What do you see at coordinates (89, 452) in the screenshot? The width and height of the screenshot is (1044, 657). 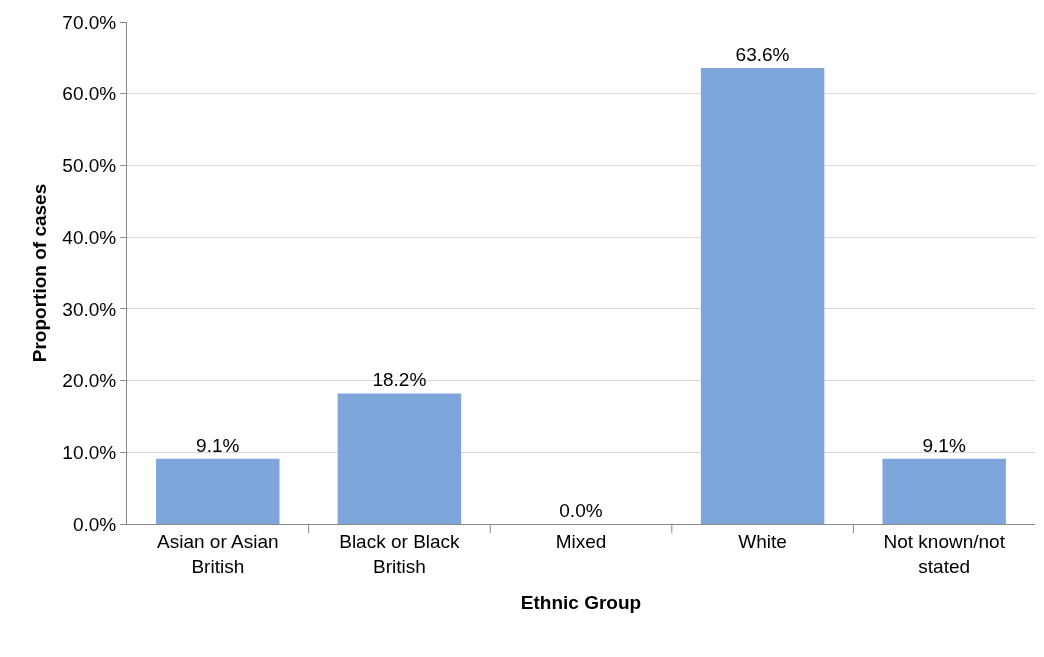 I see `y-tick-label: 10.0%` at bounding box center [89, 452].